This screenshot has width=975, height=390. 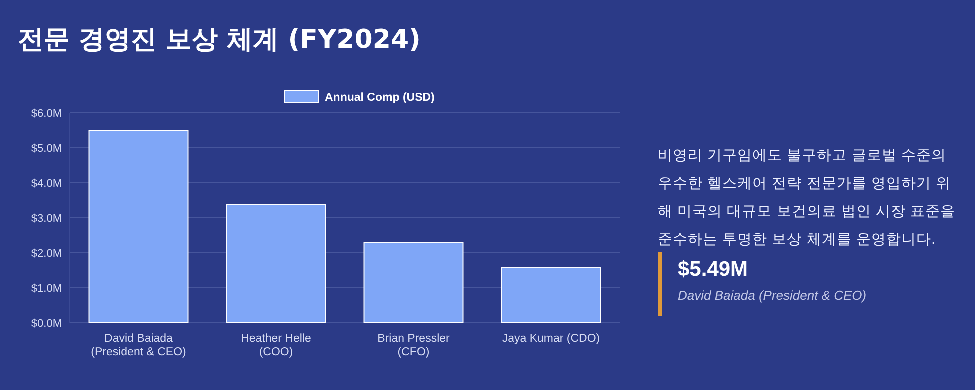 What do you see at coordinates (414, 345) in the screenshot?
I see `x-tick-label: Brian Pressler (CFO)` at bounding box center [414, 345].